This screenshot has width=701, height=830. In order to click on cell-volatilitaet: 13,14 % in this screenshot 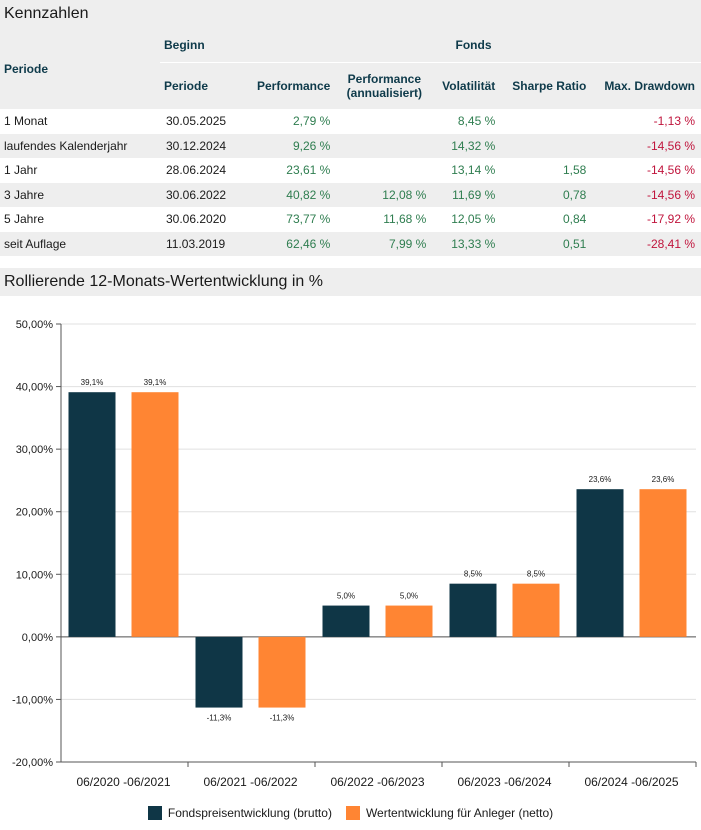, I will do `click(467, 170)`.